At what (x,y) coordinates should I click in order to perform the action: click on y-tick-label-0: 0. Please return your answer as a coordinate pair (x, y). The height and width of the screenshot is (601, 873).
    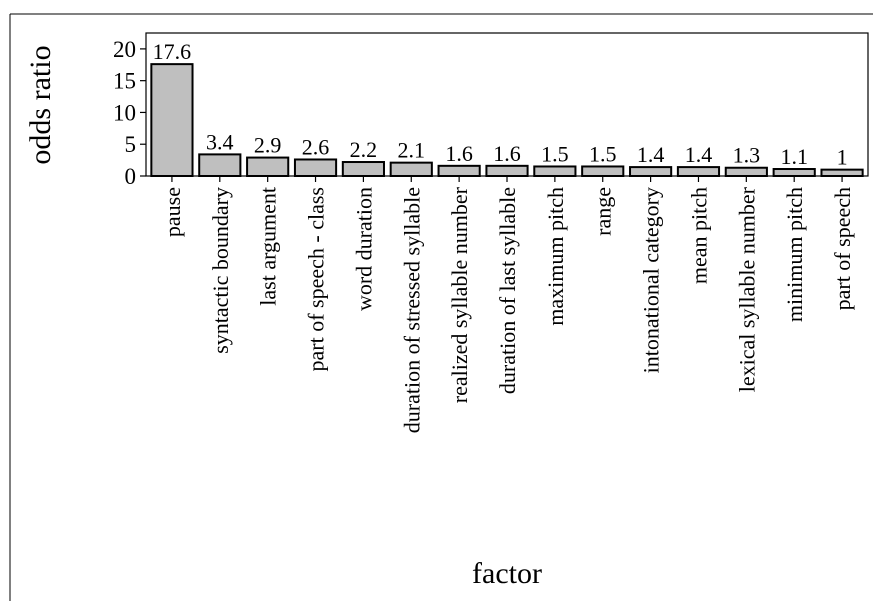
    Looking at the image, I should click on (131, 176).